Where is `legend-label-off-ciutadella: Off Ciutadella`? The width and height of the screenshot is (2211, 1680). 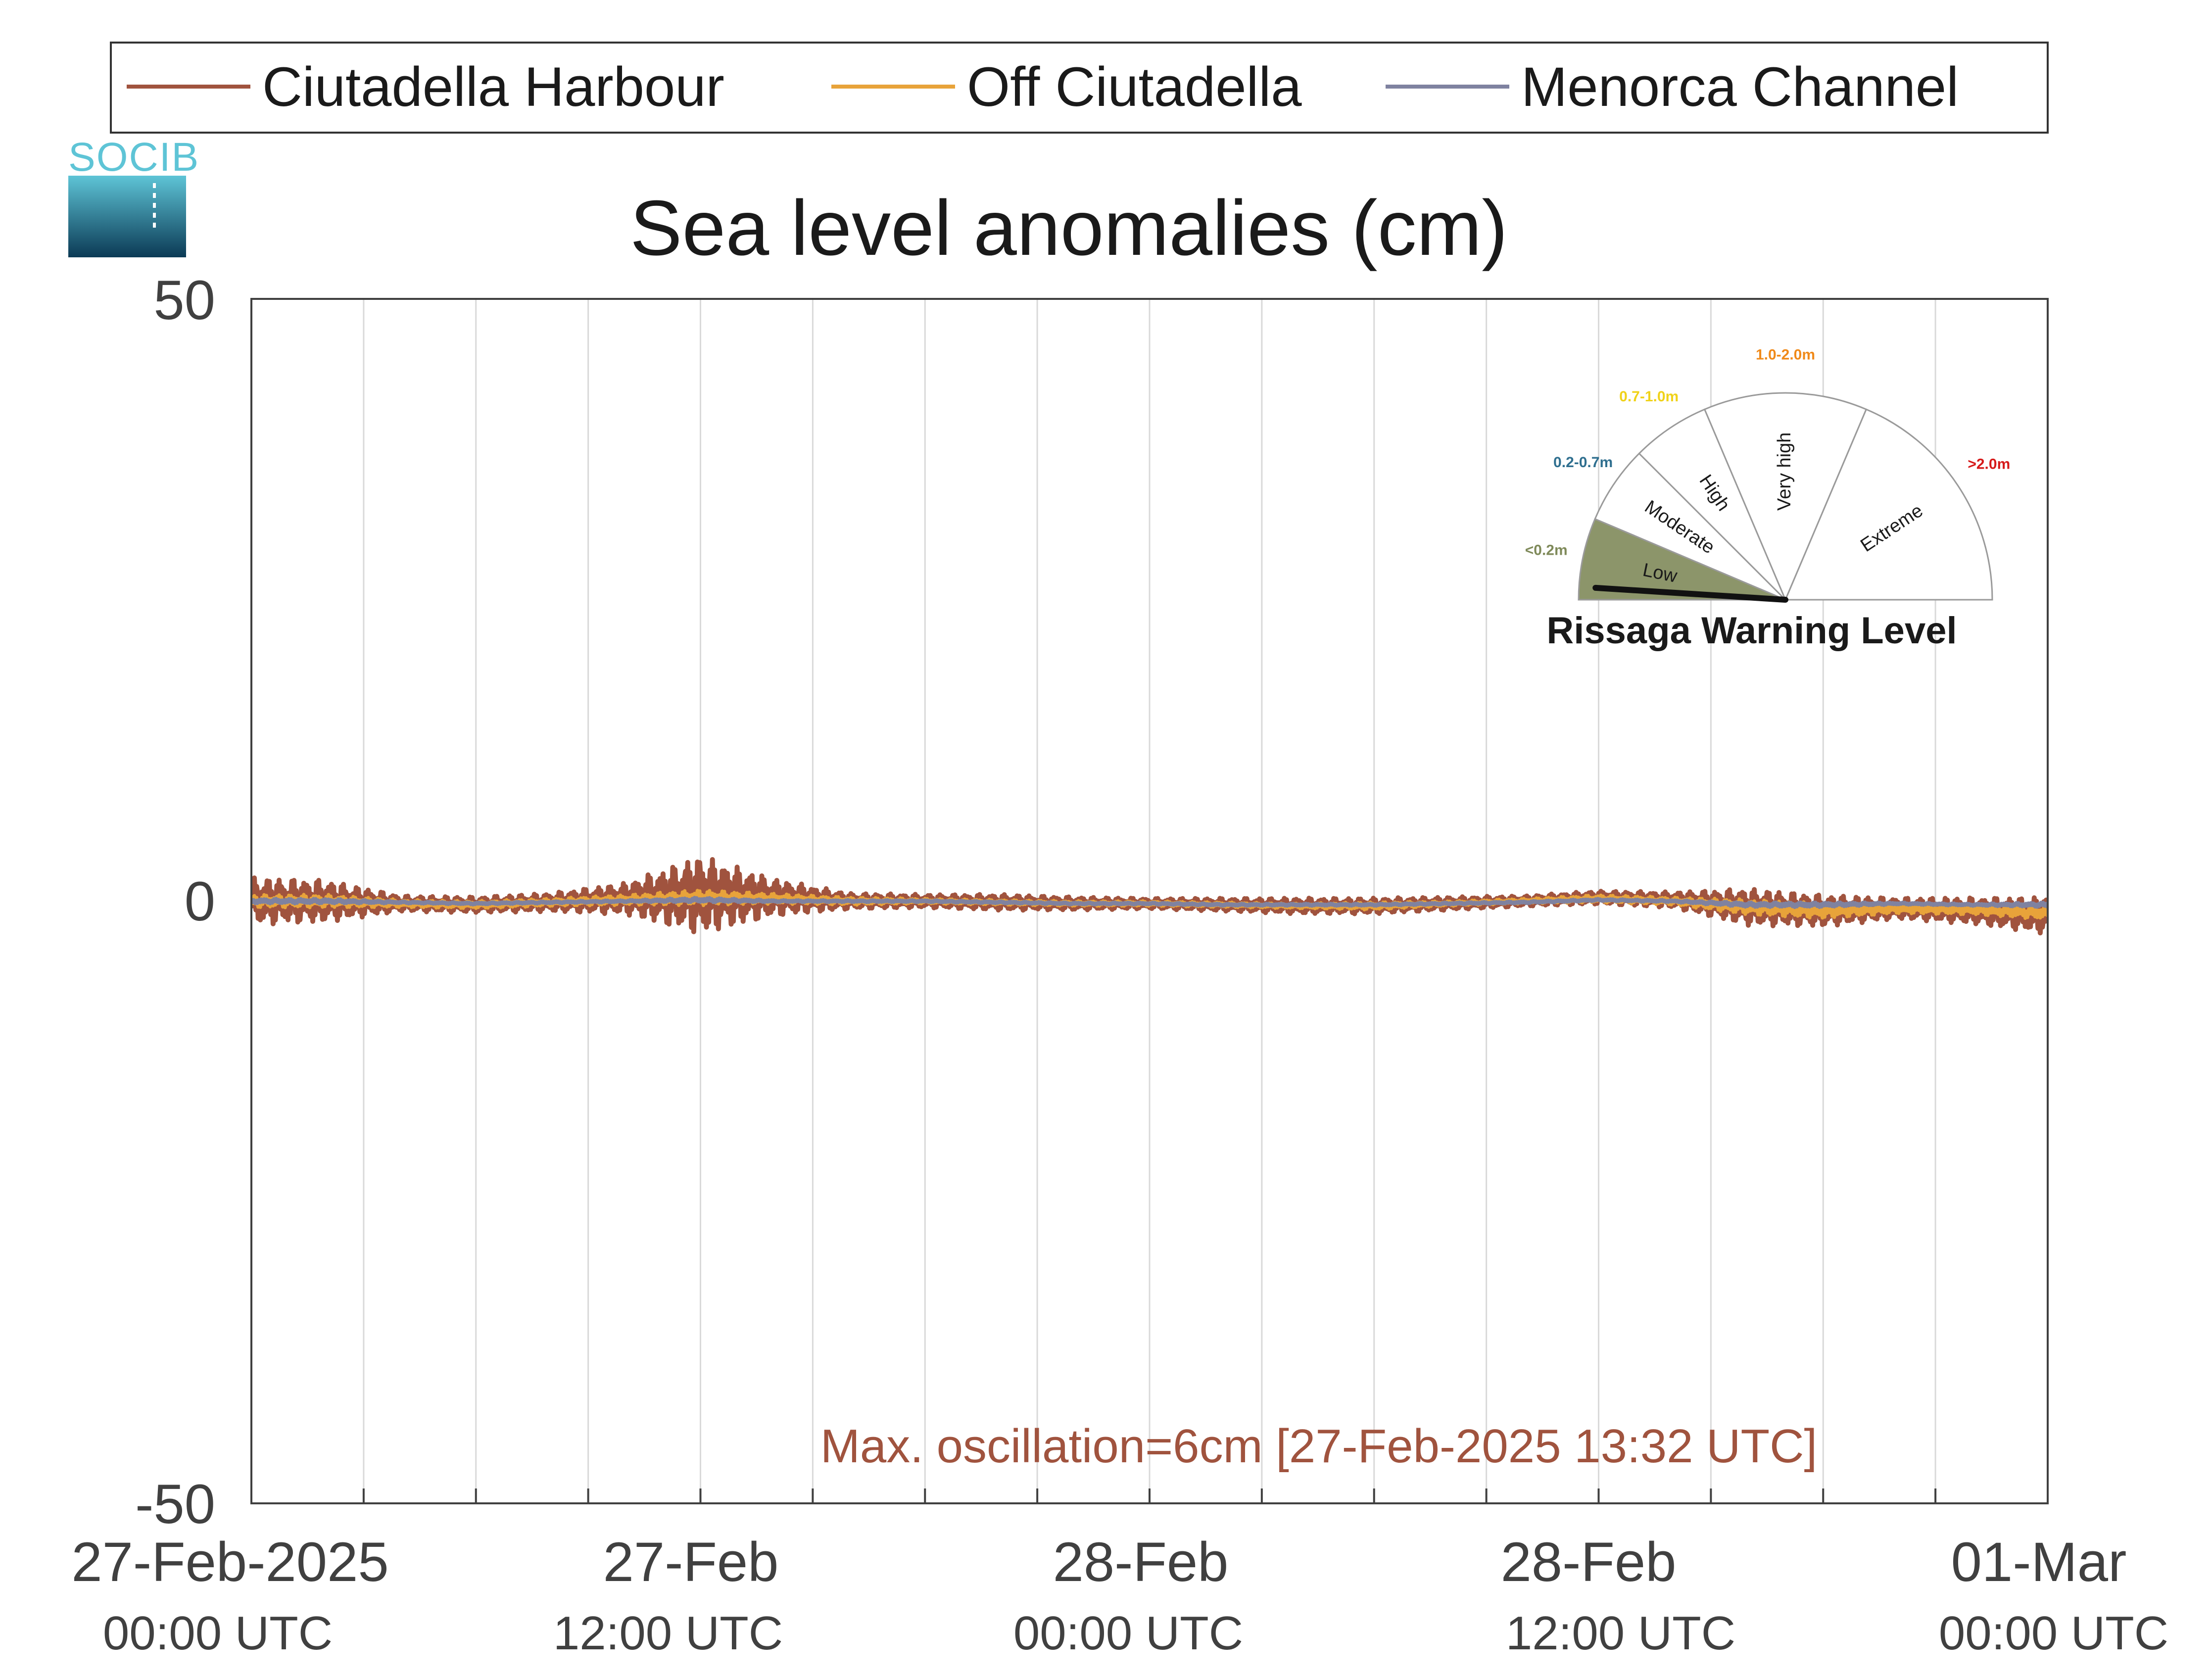
legend-label-off-ciutadella: Off Ciutadella is located at coordinates (1134, 87).